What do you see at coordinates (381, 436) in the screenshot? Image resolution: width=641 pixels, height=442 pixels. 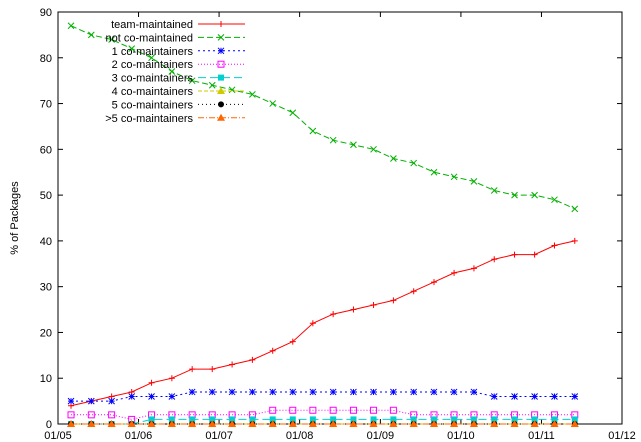 I see `x-tick-label: 01/09` at bounding box center [381, 436].